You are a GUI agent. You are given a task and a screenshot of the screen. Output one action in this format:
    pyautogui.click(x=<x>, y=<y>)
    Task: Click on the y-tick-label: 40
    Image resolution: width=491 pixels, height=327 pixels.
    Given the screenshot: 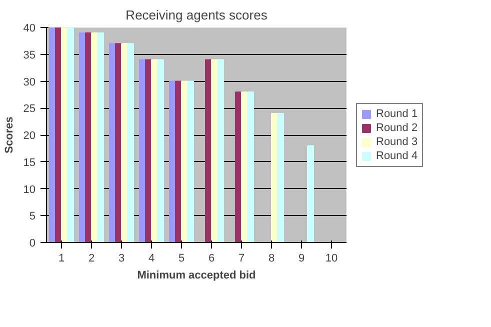 What is the action you would take?
    pyautogui.click(x=29, y=28)
    